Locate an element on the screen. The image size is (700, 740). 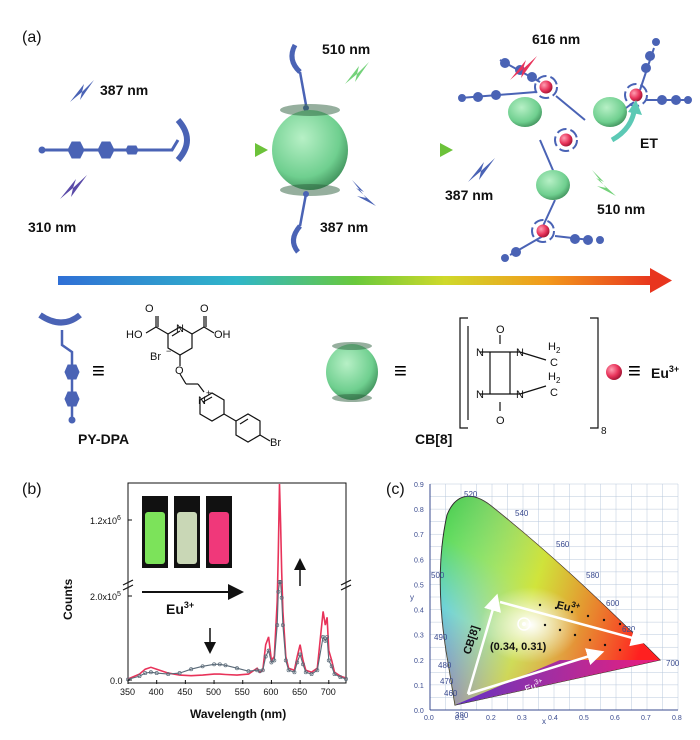
spectrum-ylabel: Counts is located at coordinates (68, 599).